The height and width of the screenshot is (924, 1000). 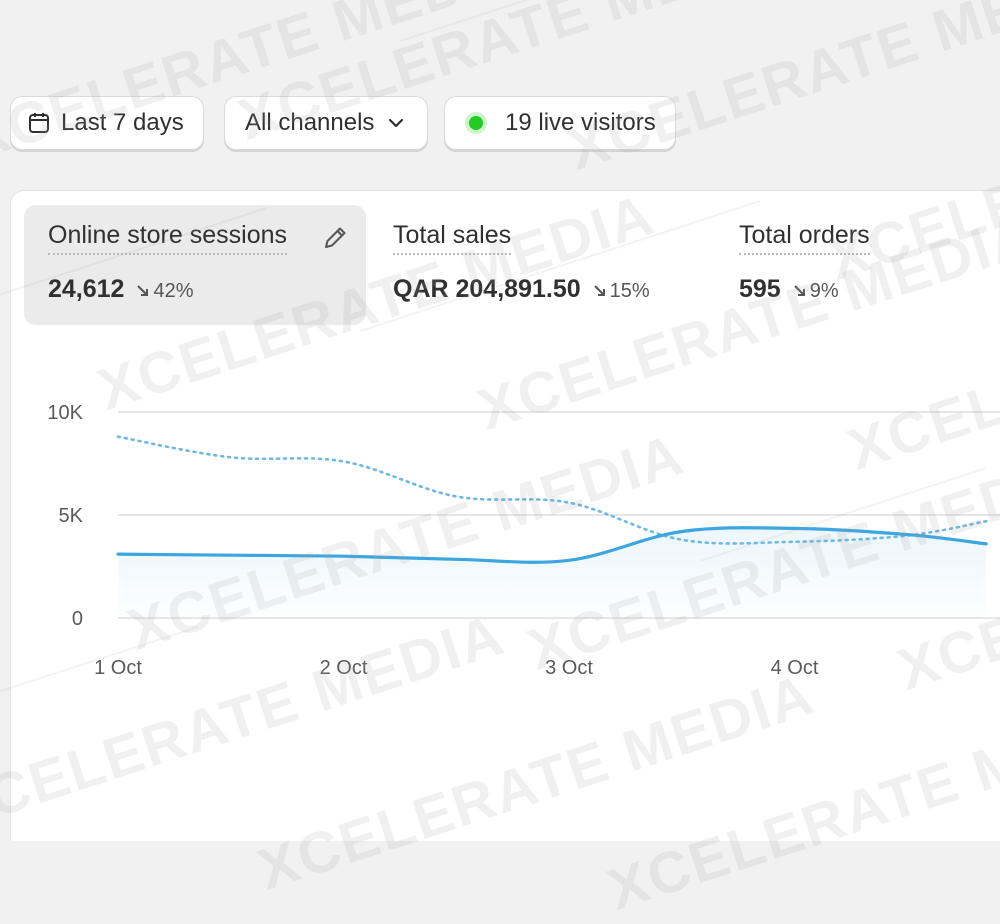 I want to click on metric-sales-change: 15%, so click(x=621, y=291).